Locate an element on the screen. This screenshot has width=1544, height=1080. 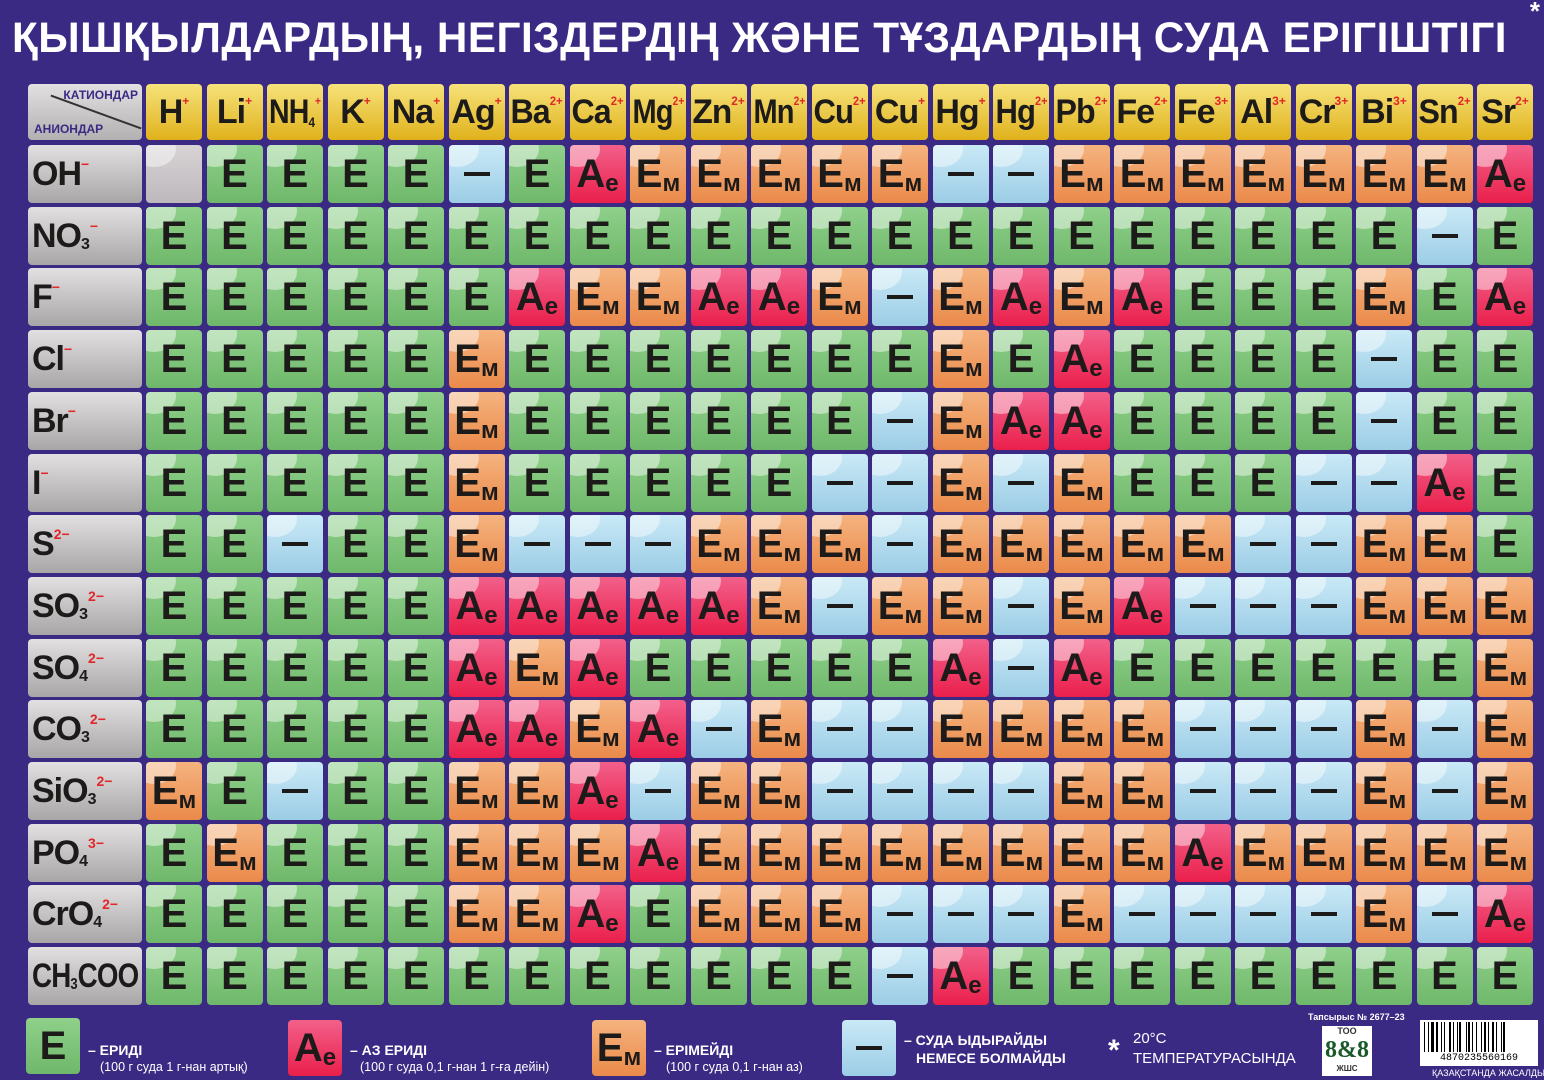
logo-bottom: ЖШС is located at coordinates (1347, 1068).